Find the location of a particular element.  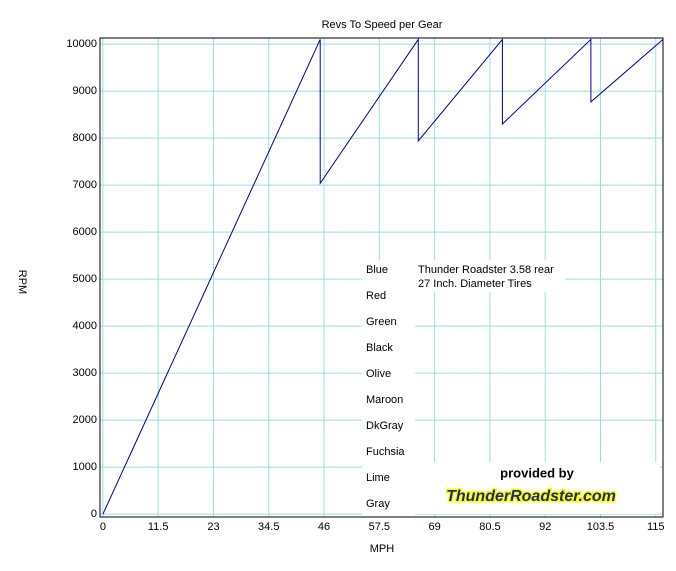

x-tick-label: 57.5 is located at coordinates (379, 527).